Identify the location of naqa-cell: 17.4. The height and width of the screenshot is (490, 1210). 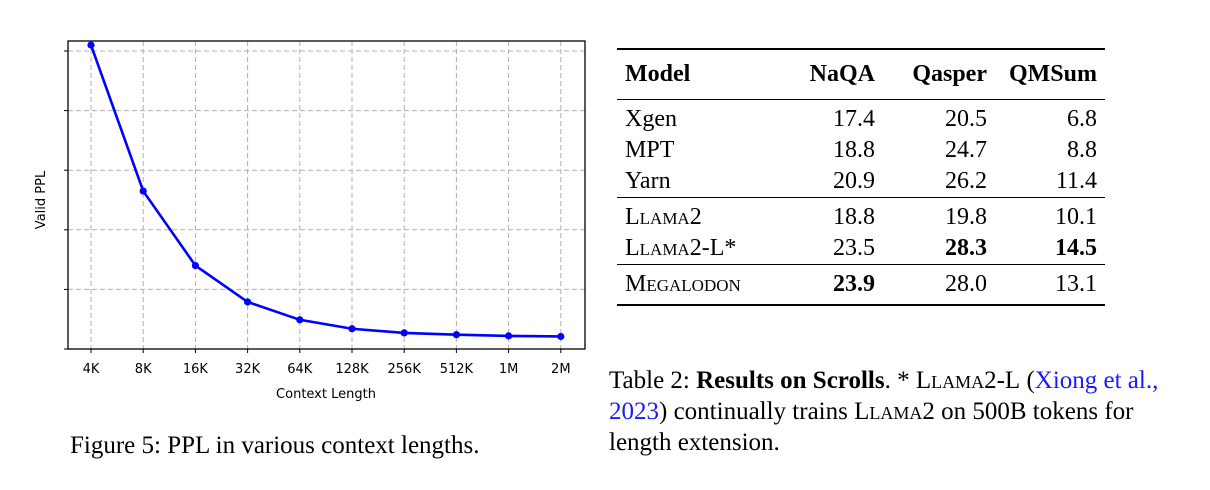
(854, 119).